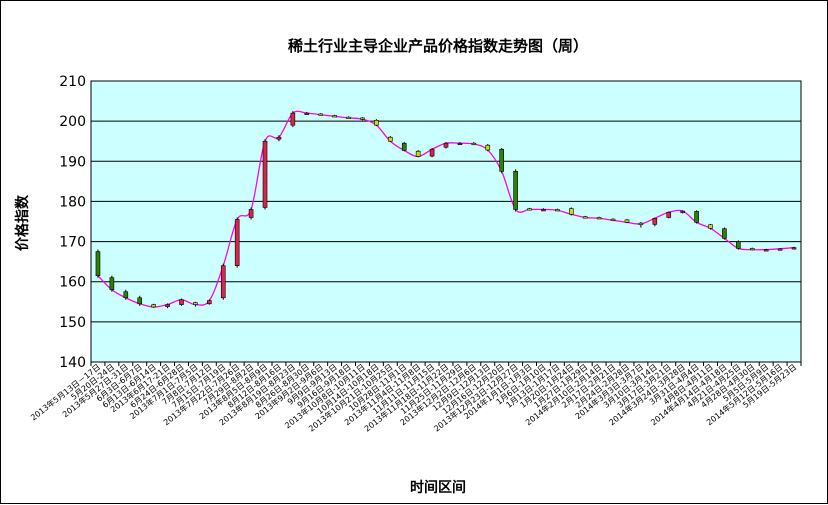 This screenshot has height=505, width=828. I want to click on y-tick-label: 170, so click(72, 243).